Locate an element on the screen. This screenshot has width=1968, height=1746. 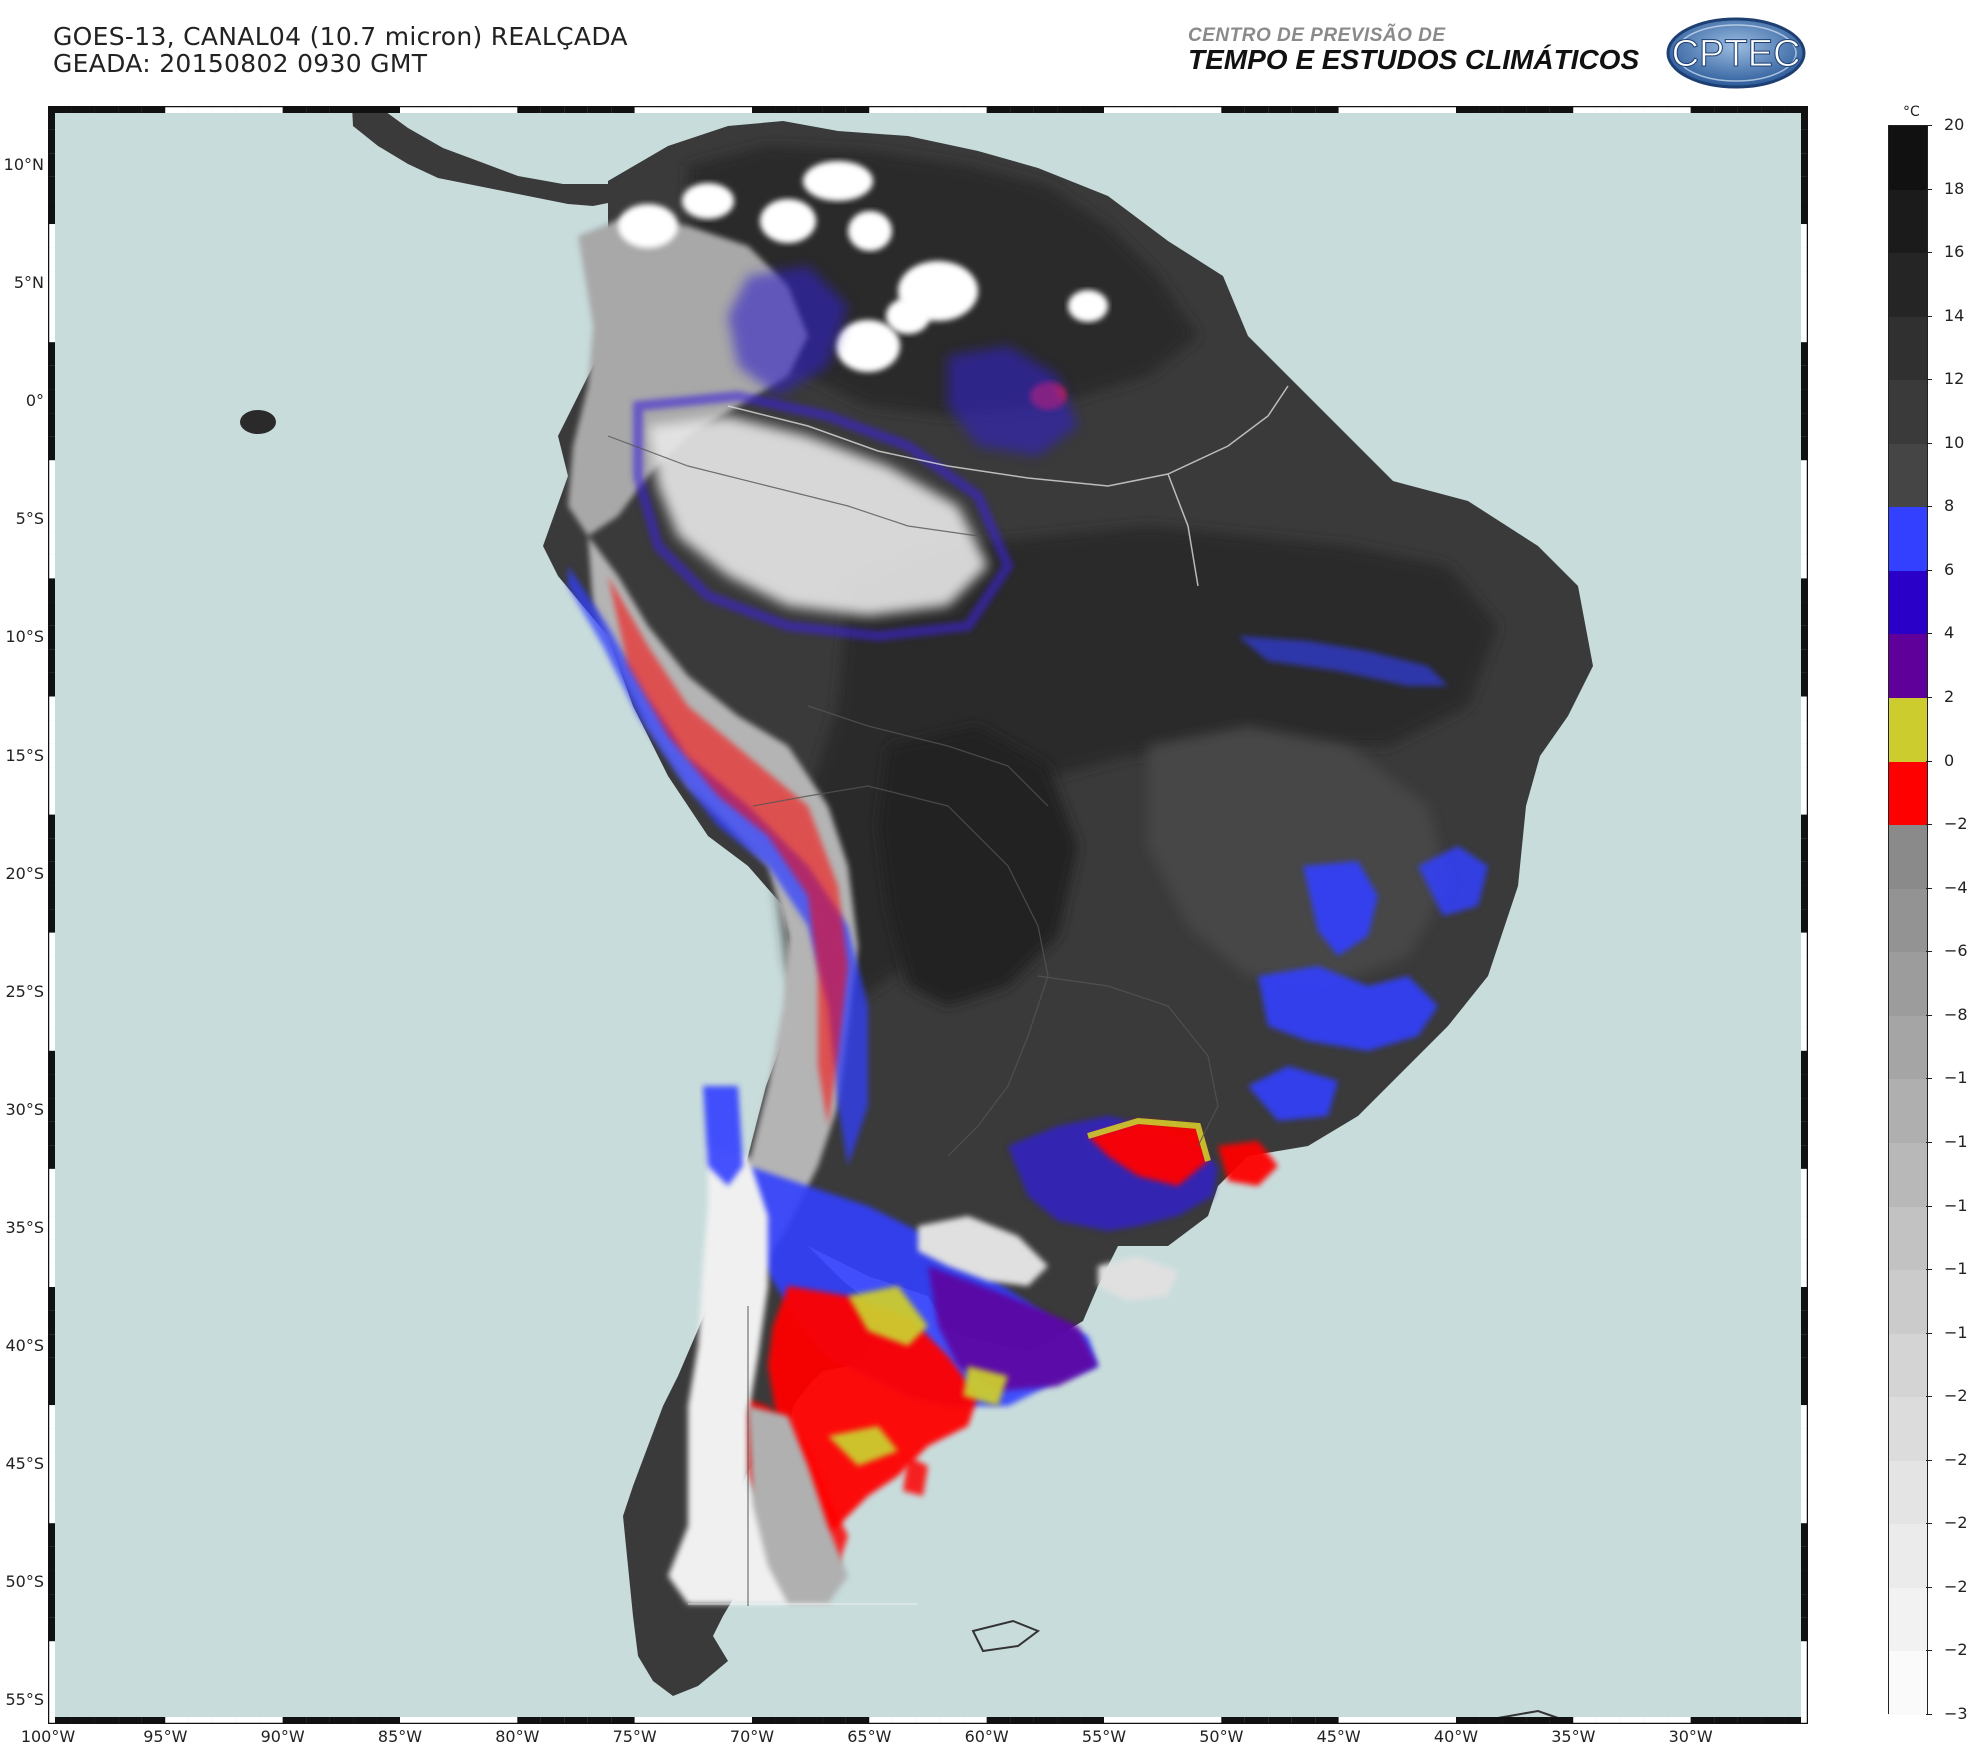
colorbar-label: 10 is located at coordinates (1954, 442).